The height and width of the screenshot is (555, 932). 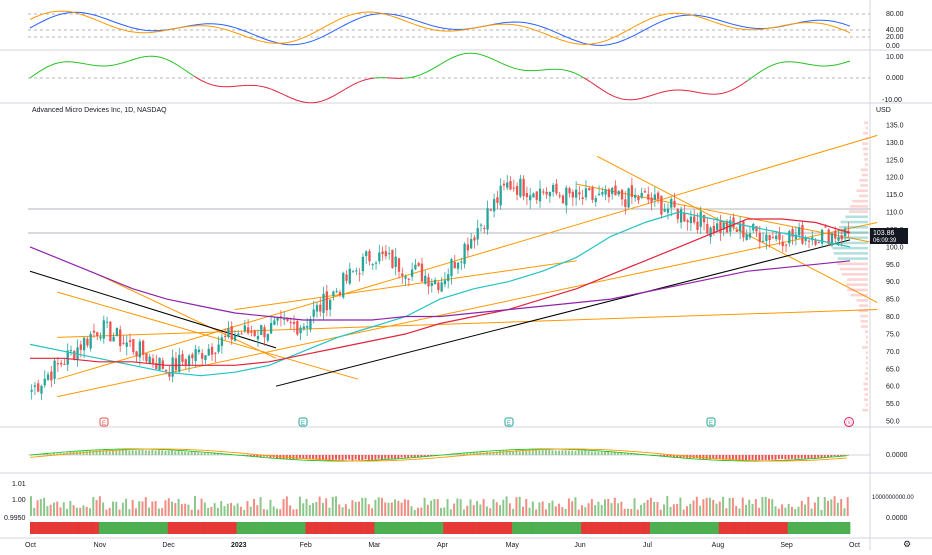 I want to click on settings-button: ⚙, so click(x=907, y=544).